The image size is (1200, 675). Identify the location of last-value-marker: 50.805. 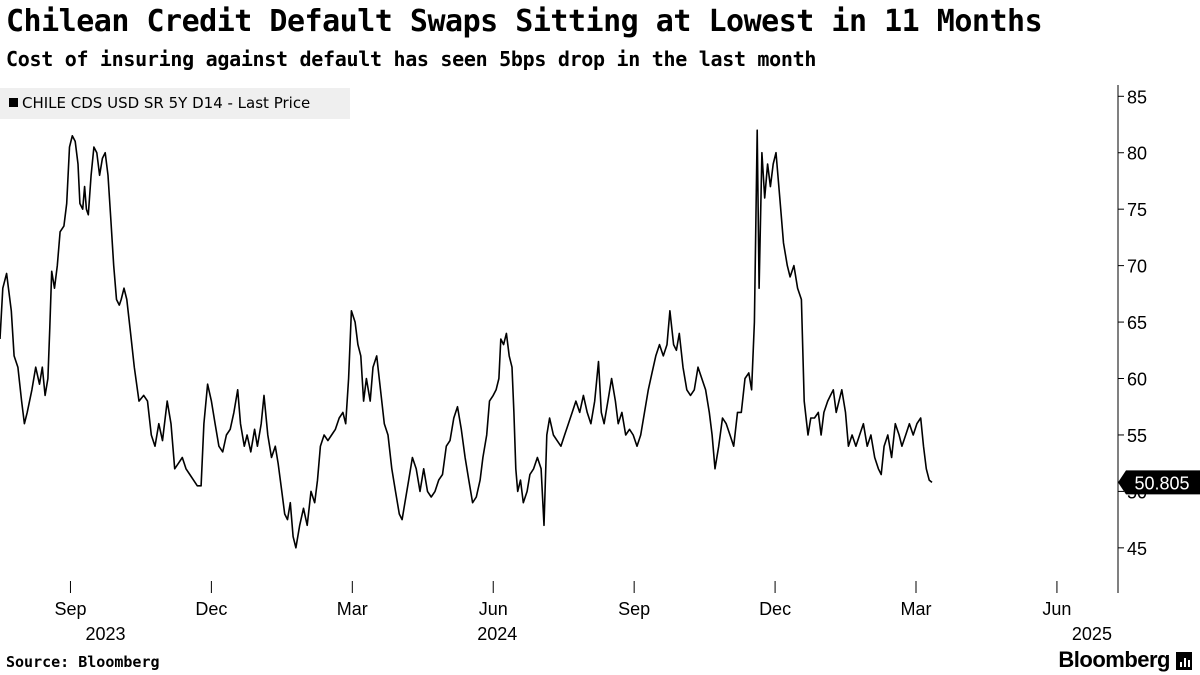
(1159, 482).